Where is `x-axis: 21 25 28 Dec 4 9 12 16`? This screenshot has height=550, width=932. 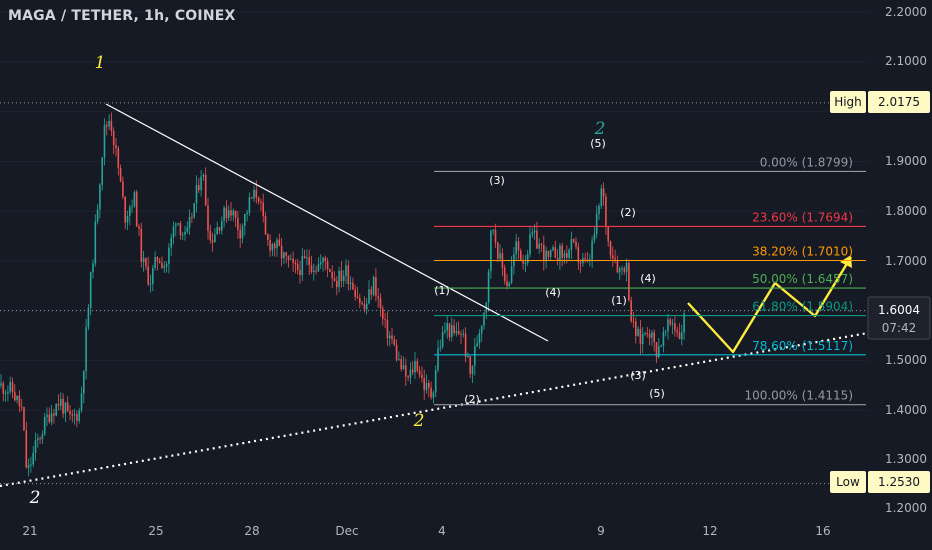
x-axis: 21 25 28 Dec 4 9 12 16 is located at coordinates (426, 531).